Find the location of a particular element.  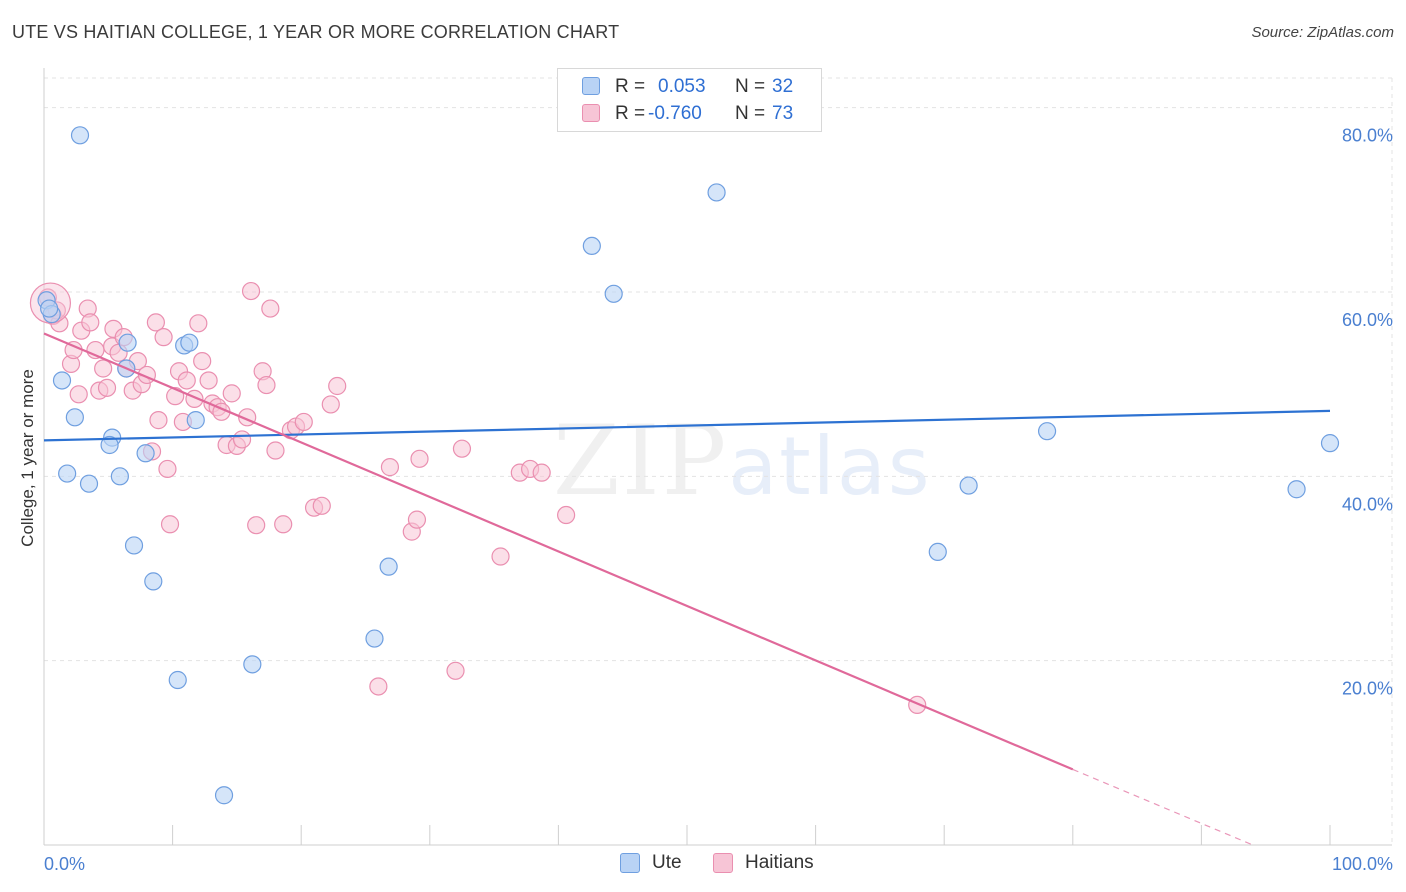

haitians-trend-extension is located at coordinates (1163, 807).